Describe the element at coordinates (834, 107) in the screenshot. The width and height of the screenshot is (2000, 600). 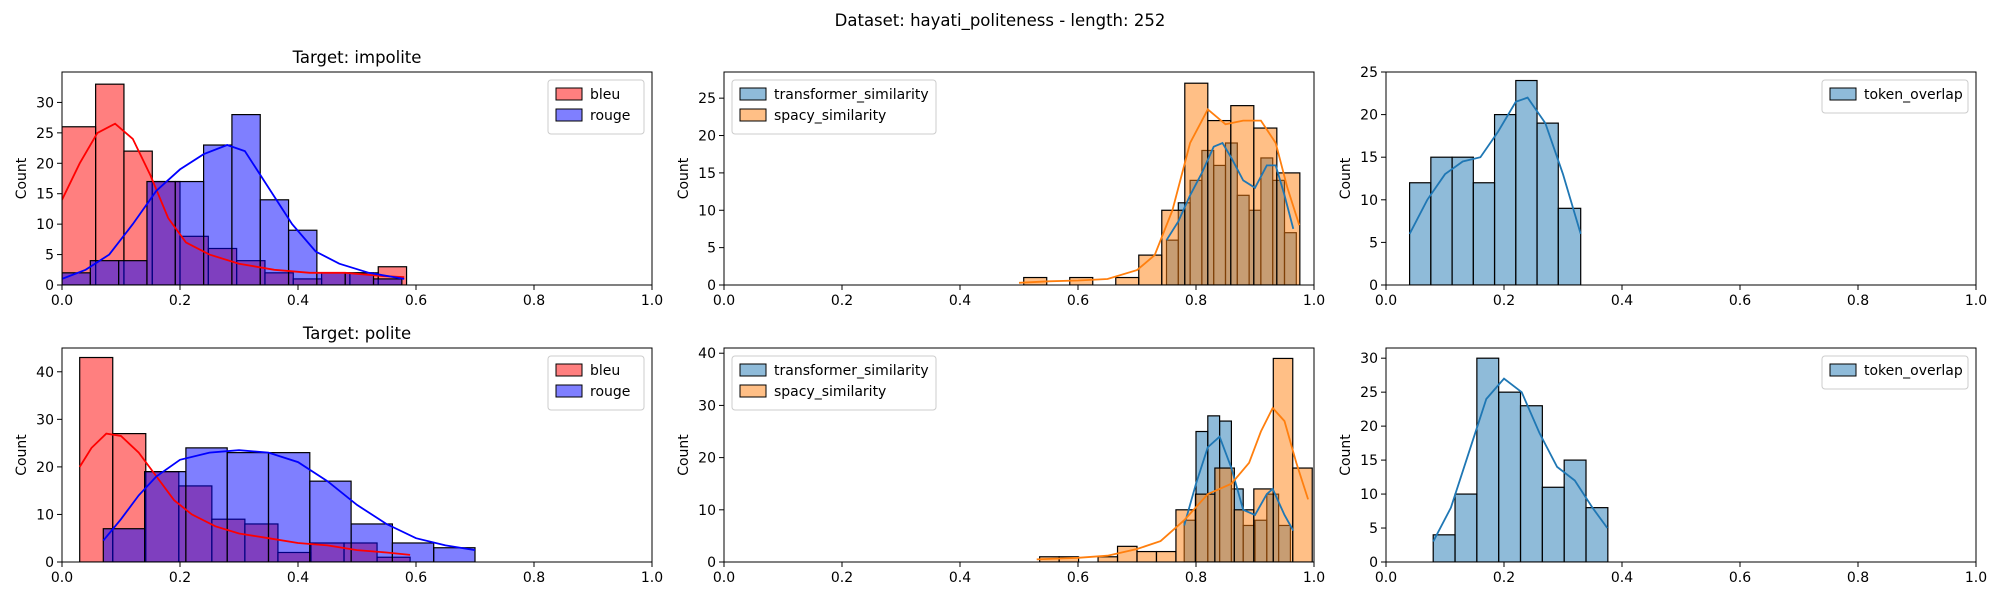
I see `legend: transformer_similarity spacy_similarity` at that location.